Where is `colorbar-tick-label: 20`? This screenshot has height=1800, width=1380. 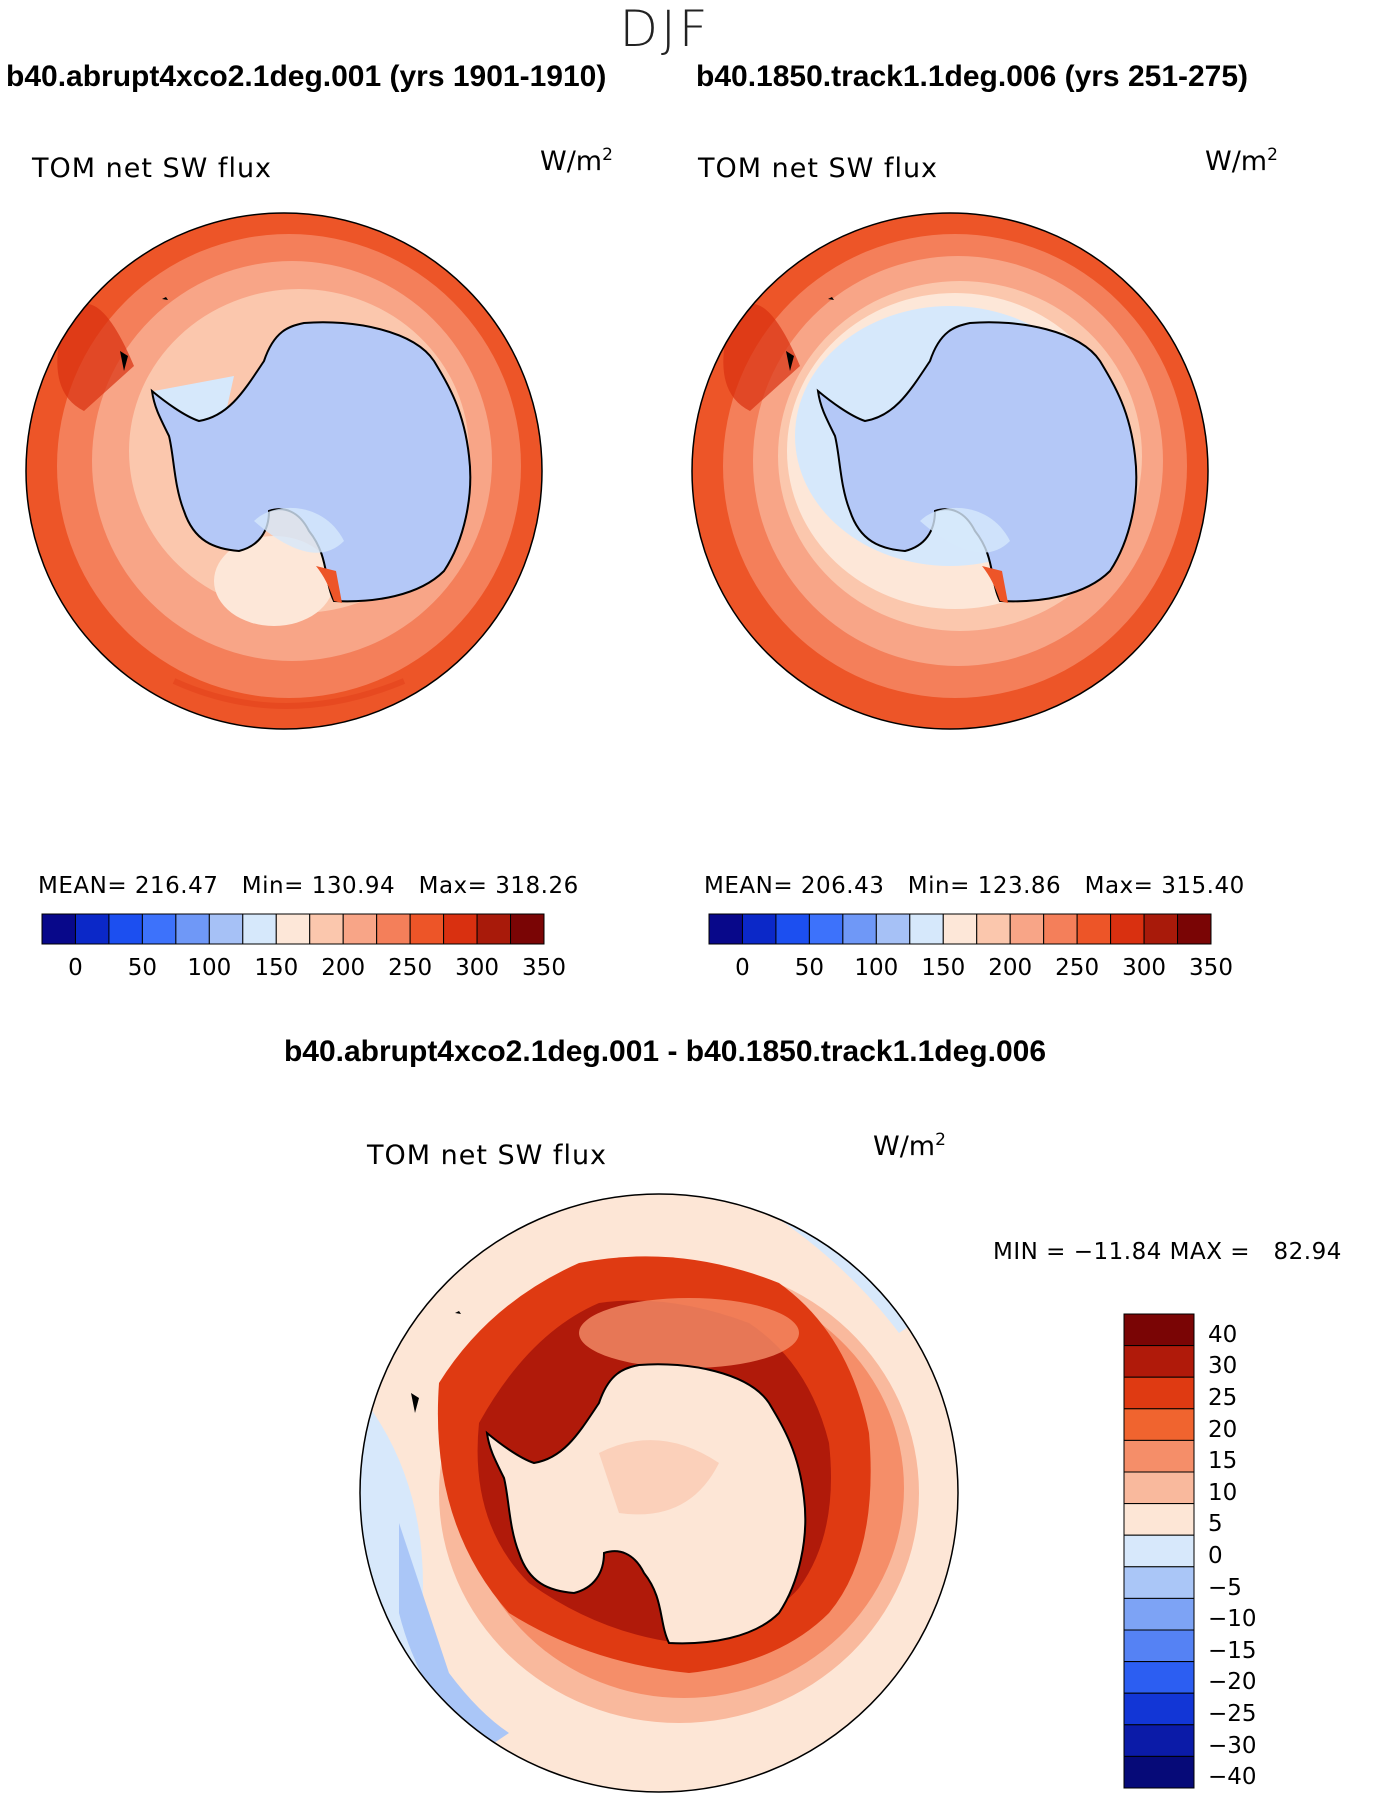
colorbar-tick-label: 20 is located at coordinates (1223, 1429).